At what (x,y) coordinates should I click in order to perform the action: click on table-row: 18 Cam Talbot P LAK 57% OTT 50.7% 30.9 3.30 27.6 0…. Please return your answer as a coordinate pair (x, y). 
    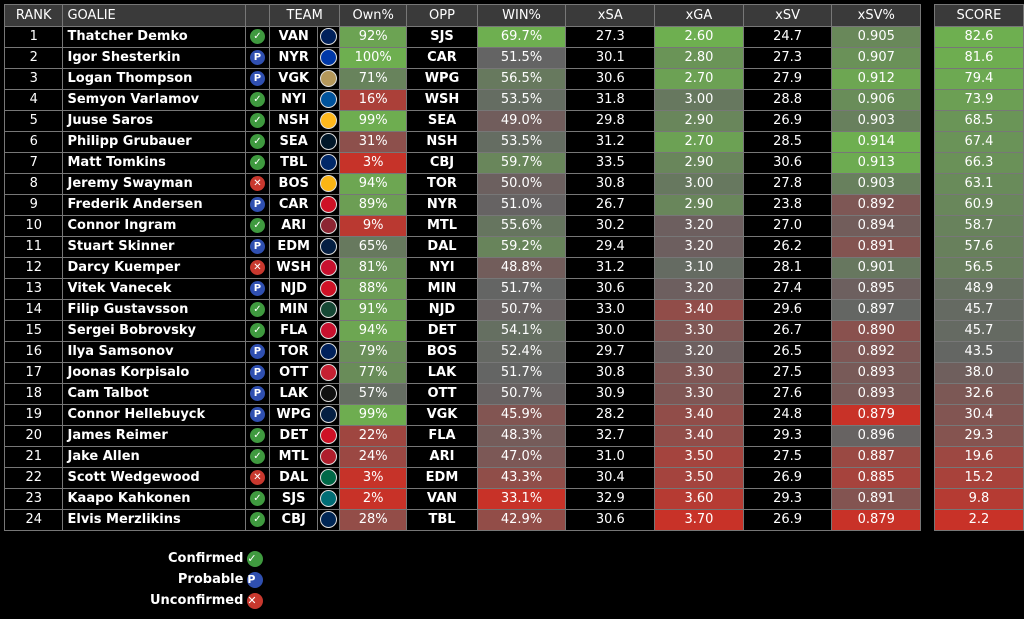
    Looking at the image, I should click on (513, 394).